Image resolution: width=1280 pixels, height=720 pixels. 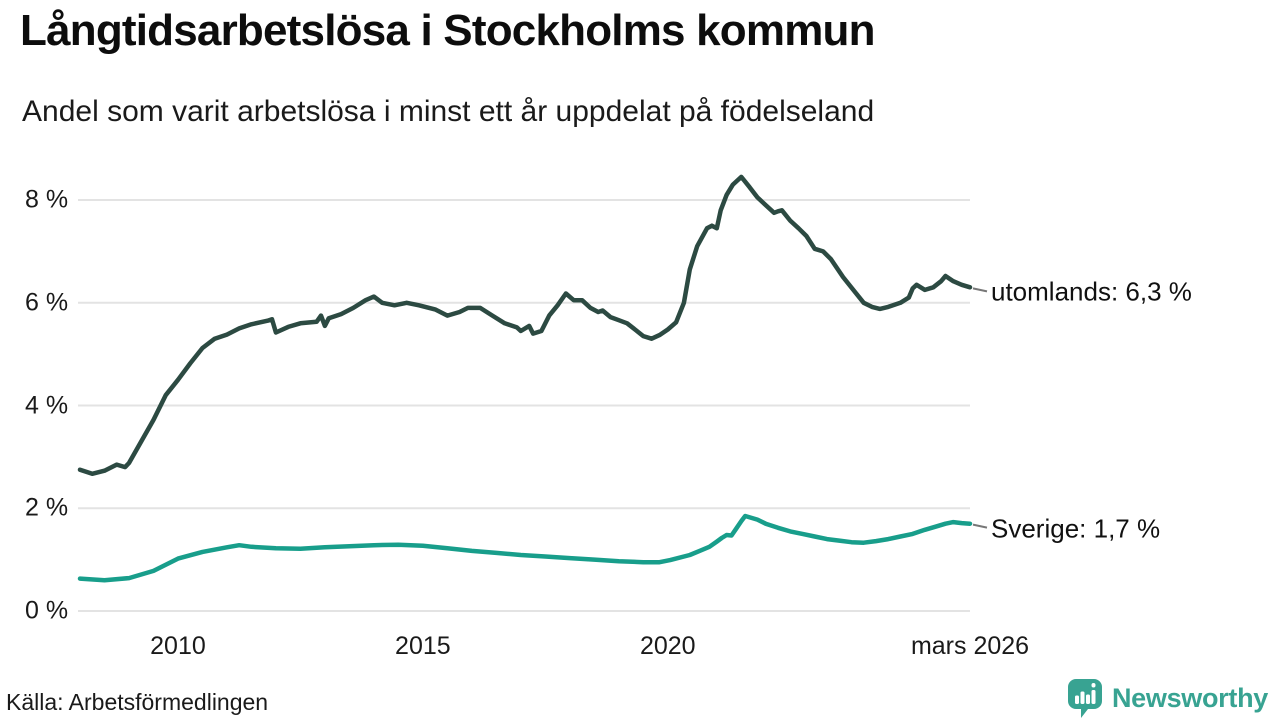 I want to click on newsworthy-logo-text: Newsworthy, so click(x=1189, y=697).